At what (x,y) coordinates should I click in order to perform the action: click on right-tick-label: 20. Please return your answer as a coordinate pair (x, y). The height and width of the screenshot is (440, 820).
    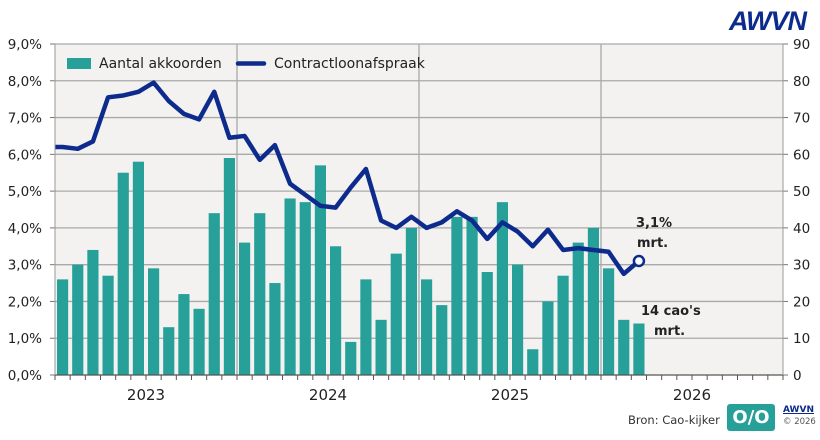
    Looking at the image, I should click on (801, 302).